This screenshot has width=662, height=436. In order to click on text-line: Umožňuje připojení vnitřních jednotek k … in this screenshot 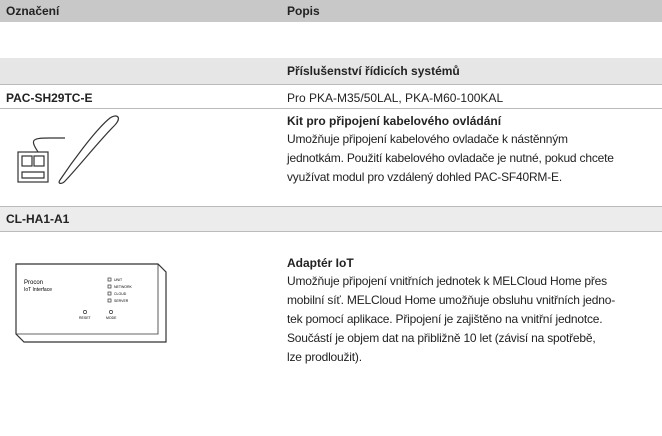, I will do `click(447, 281)`.